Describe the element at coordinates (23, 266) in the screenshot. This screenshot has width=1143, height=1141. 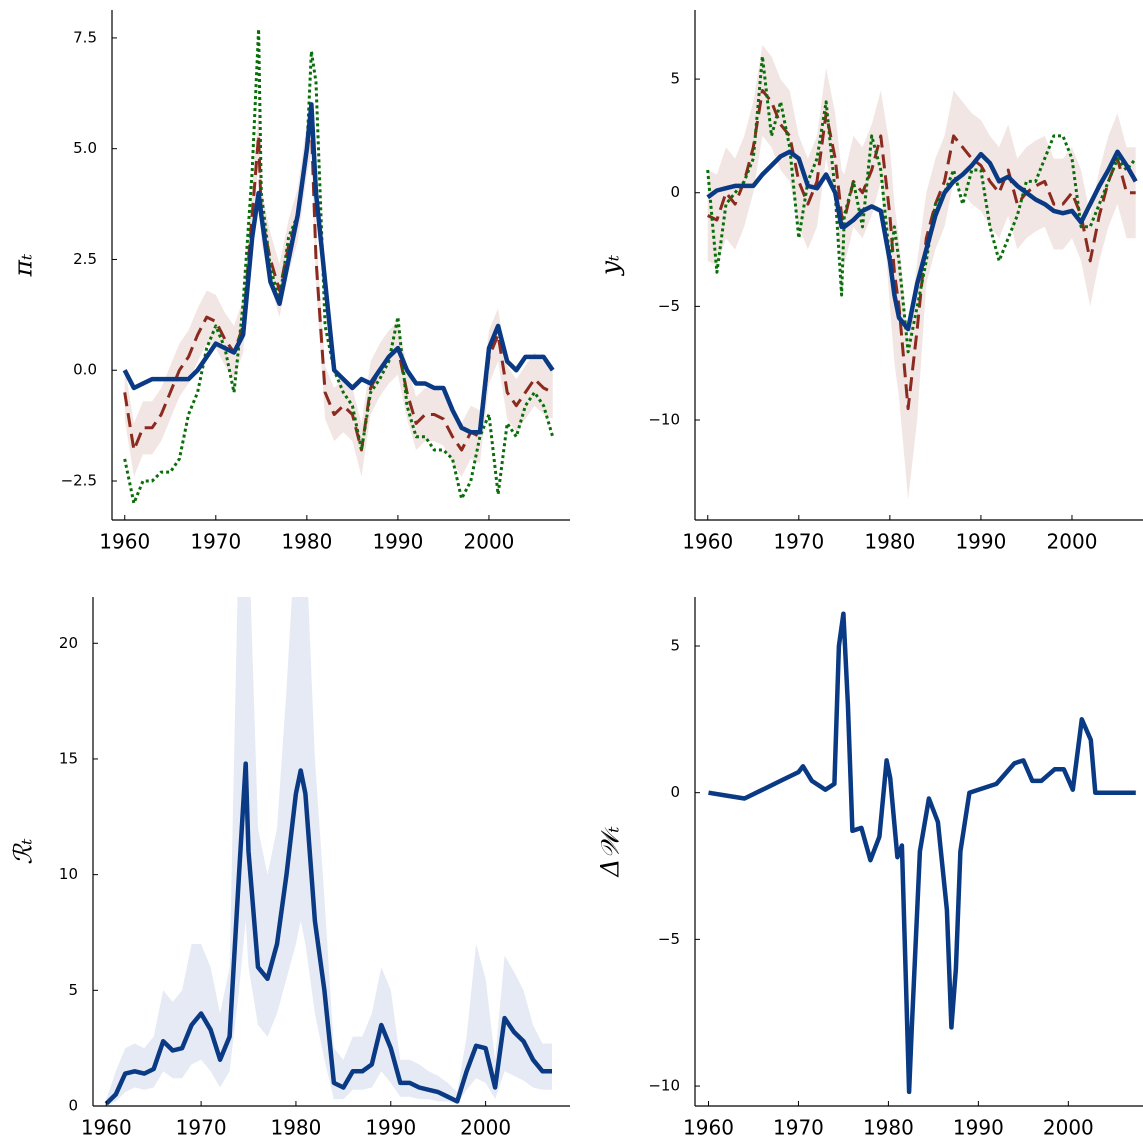
I see `y-axis-label: πₜ` at that location.